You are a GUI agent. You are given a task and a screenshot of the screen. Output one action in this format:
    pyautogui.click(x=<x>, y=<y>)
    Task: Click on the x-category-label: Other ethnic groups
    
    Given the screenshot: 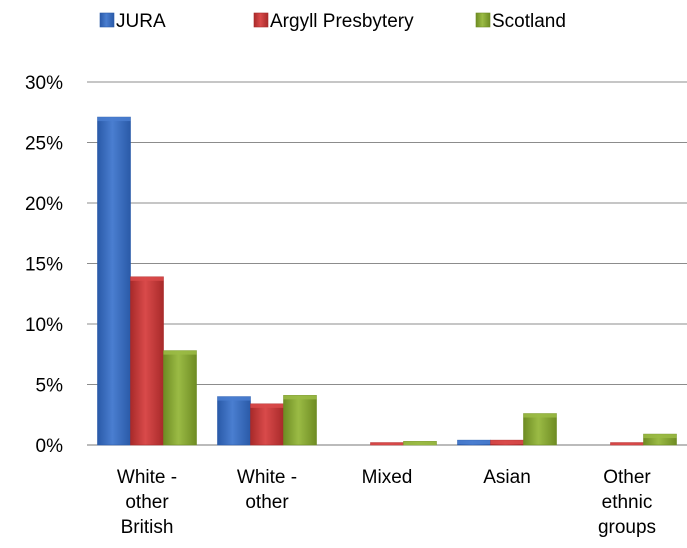 What is the action you would take?
    pyautogui.click(x=627, y=502)
    